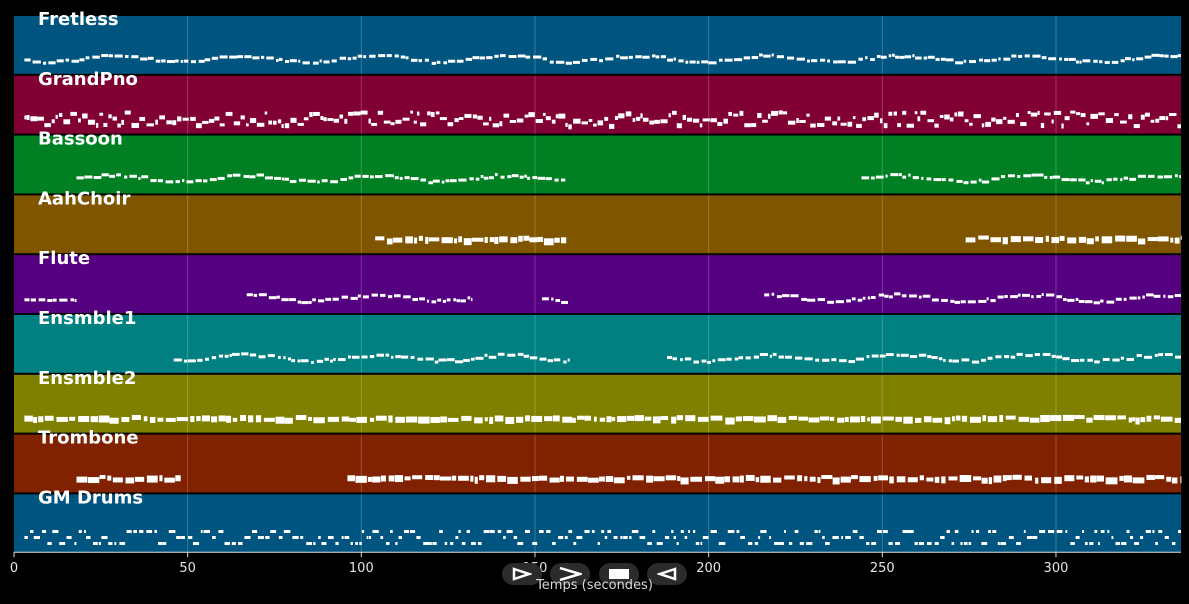 This screenshot has height=604, width=1189. What do you see at coordinates (570, 574) in the screenshot?
I see `forward-button` at bounding box center [570, 574].